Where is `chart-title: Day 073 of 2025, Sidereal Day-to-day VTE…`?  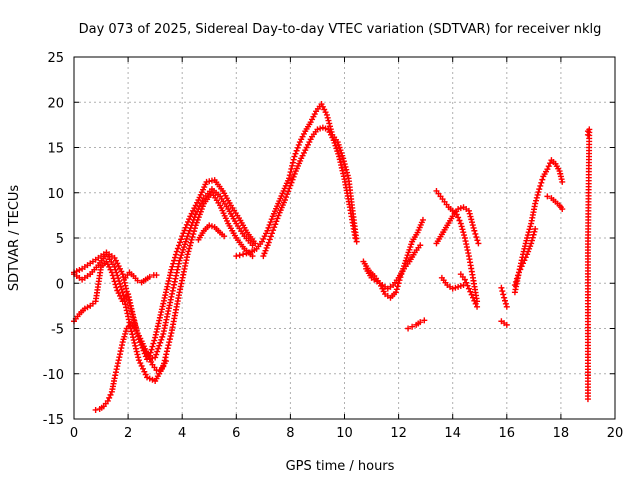 chart-title: Day 073 of 2025, Sidereal Day-to-day VTE… is located at coordinates (340, 29).